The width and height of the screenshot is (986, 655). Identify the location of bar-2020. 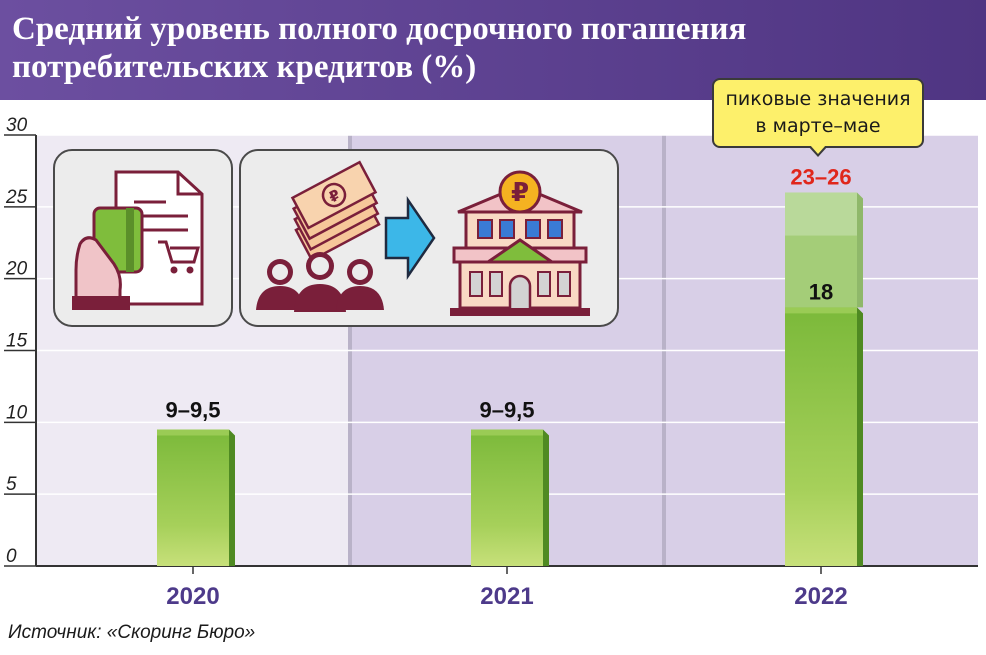
(193, 497).